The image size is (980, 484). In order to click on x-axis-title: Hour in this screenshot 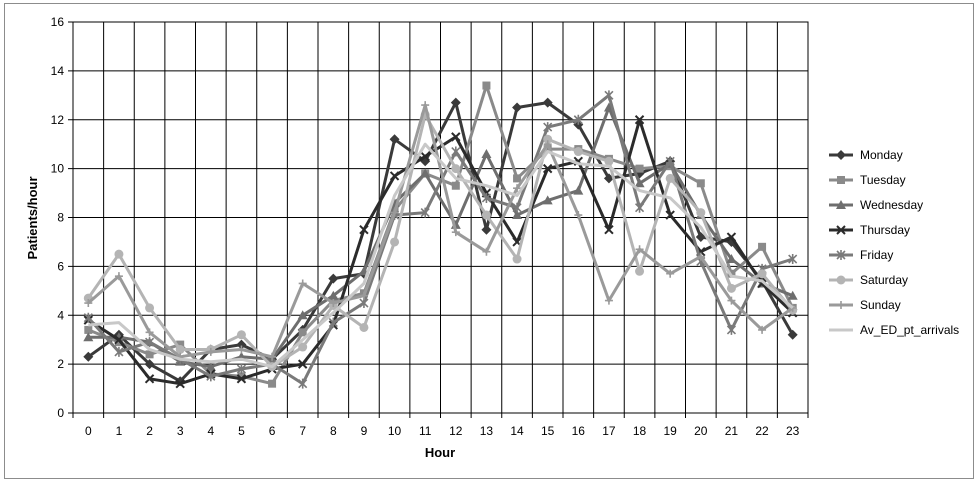, I will do `click(440, 452)`.